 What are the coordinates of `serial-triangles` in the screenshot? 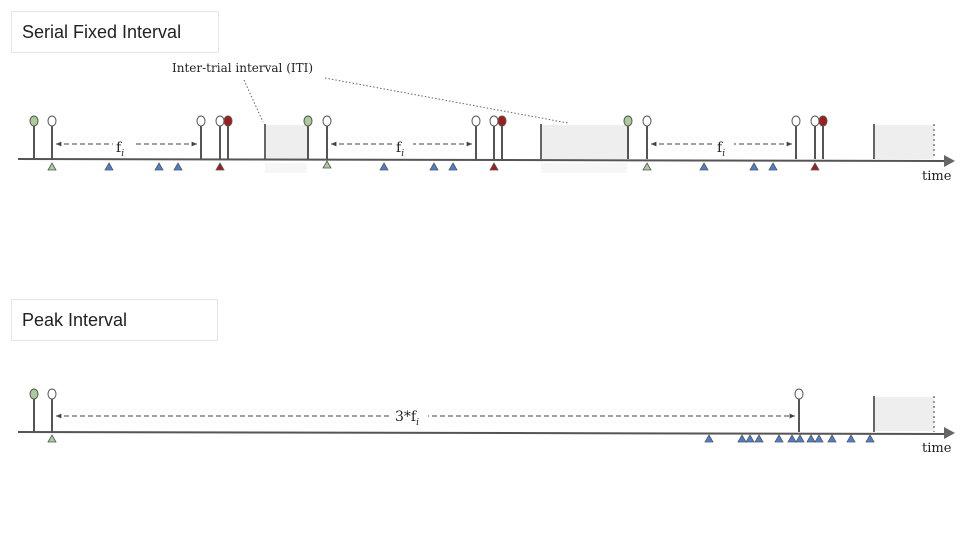 It's located at (433, 165).